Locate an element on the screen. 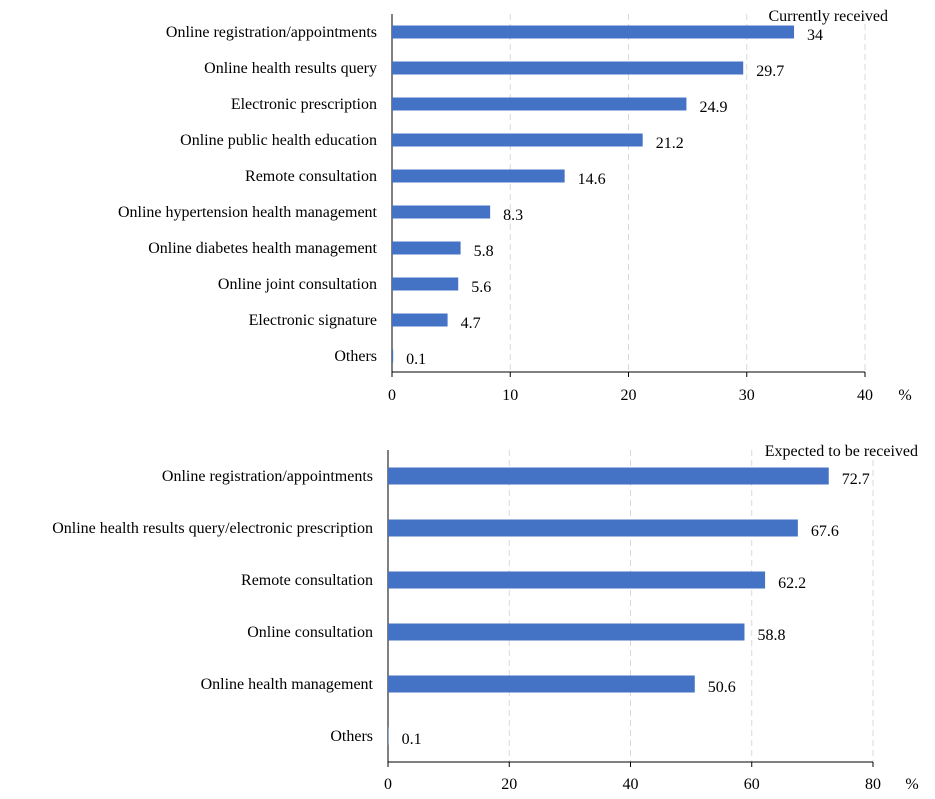  x-tick-label: 10 is located at coordinates (510, 395).